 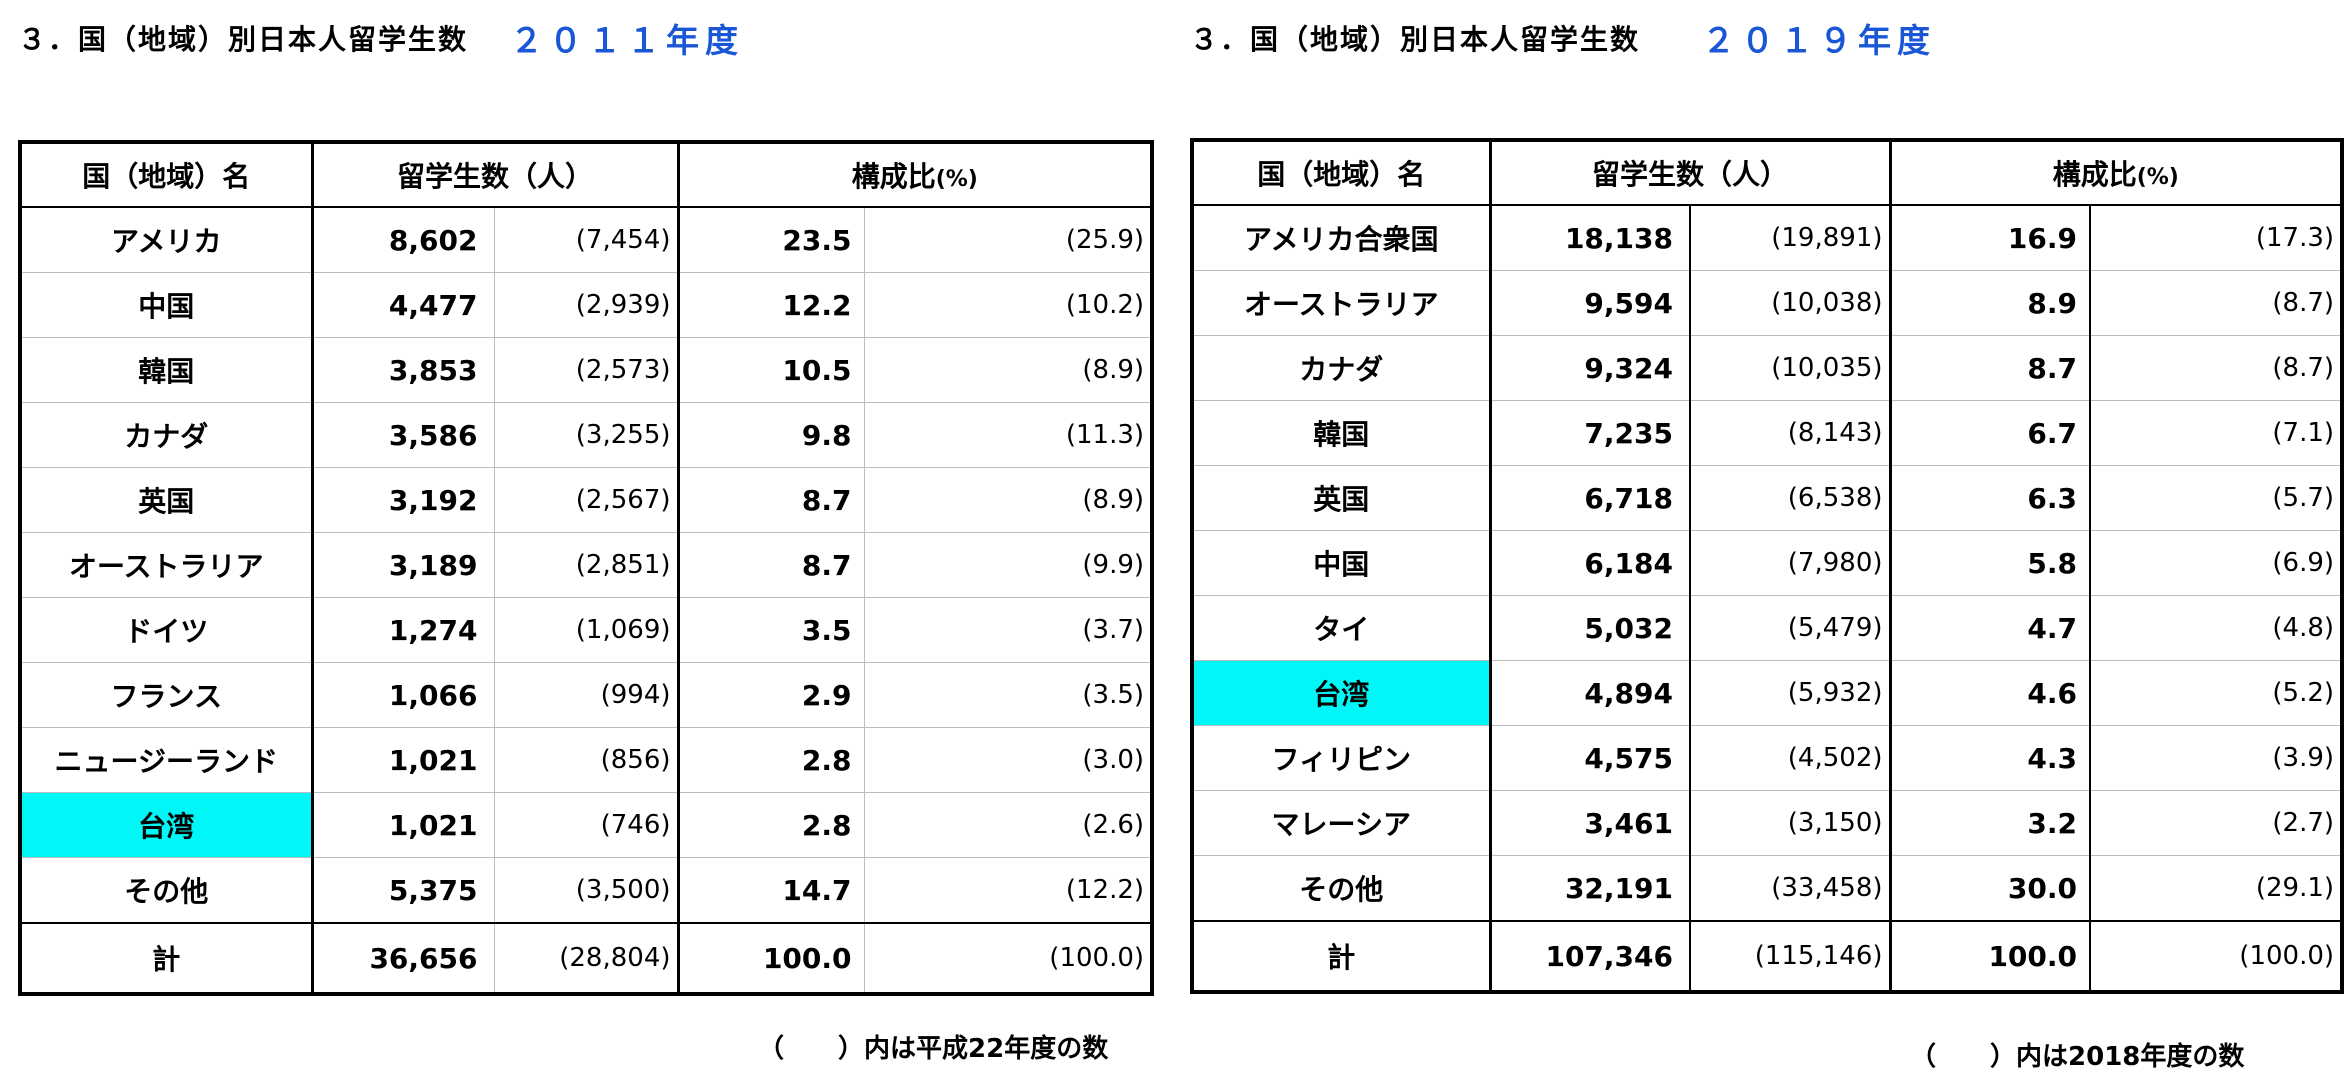 I want to click on ratio-percent: 16.9, so click(x=1989, y=238).